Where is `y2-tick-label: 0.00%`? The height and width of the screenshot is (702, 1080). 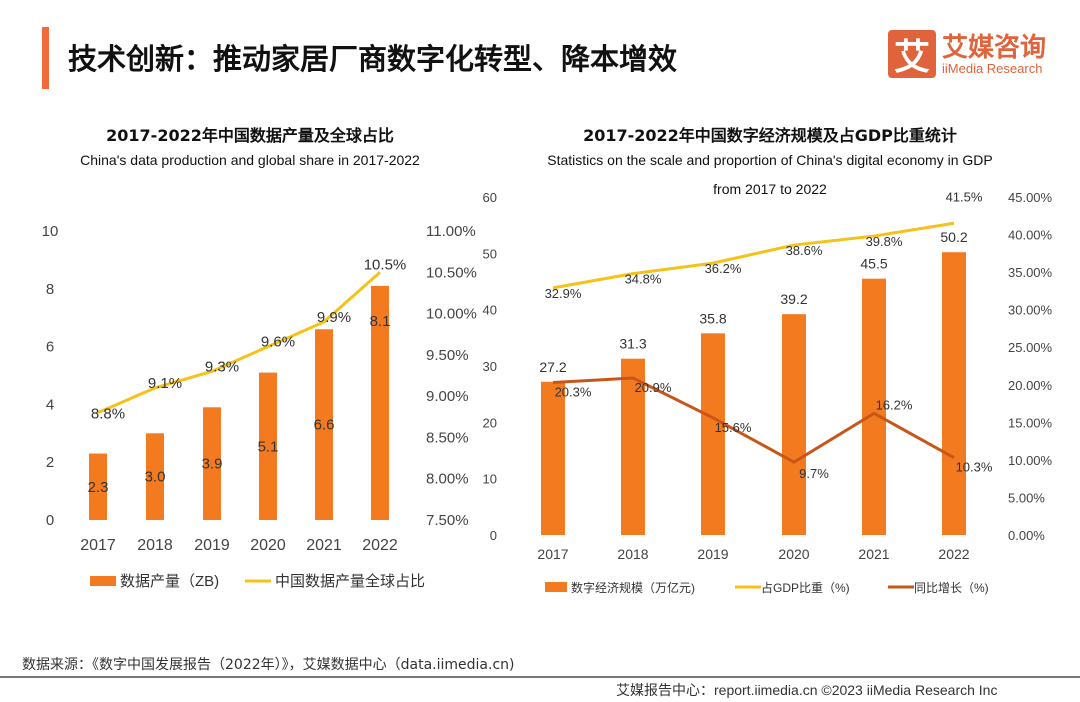 y2-tick-label: 0.00% is located at coordinates (1026, 535).